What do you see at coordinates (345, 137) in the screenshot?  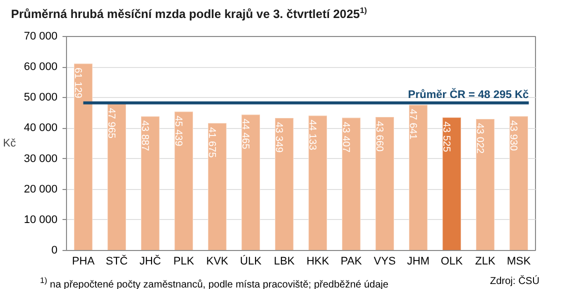 I see `data-label: 43 407` at bounding box center [345, 137].